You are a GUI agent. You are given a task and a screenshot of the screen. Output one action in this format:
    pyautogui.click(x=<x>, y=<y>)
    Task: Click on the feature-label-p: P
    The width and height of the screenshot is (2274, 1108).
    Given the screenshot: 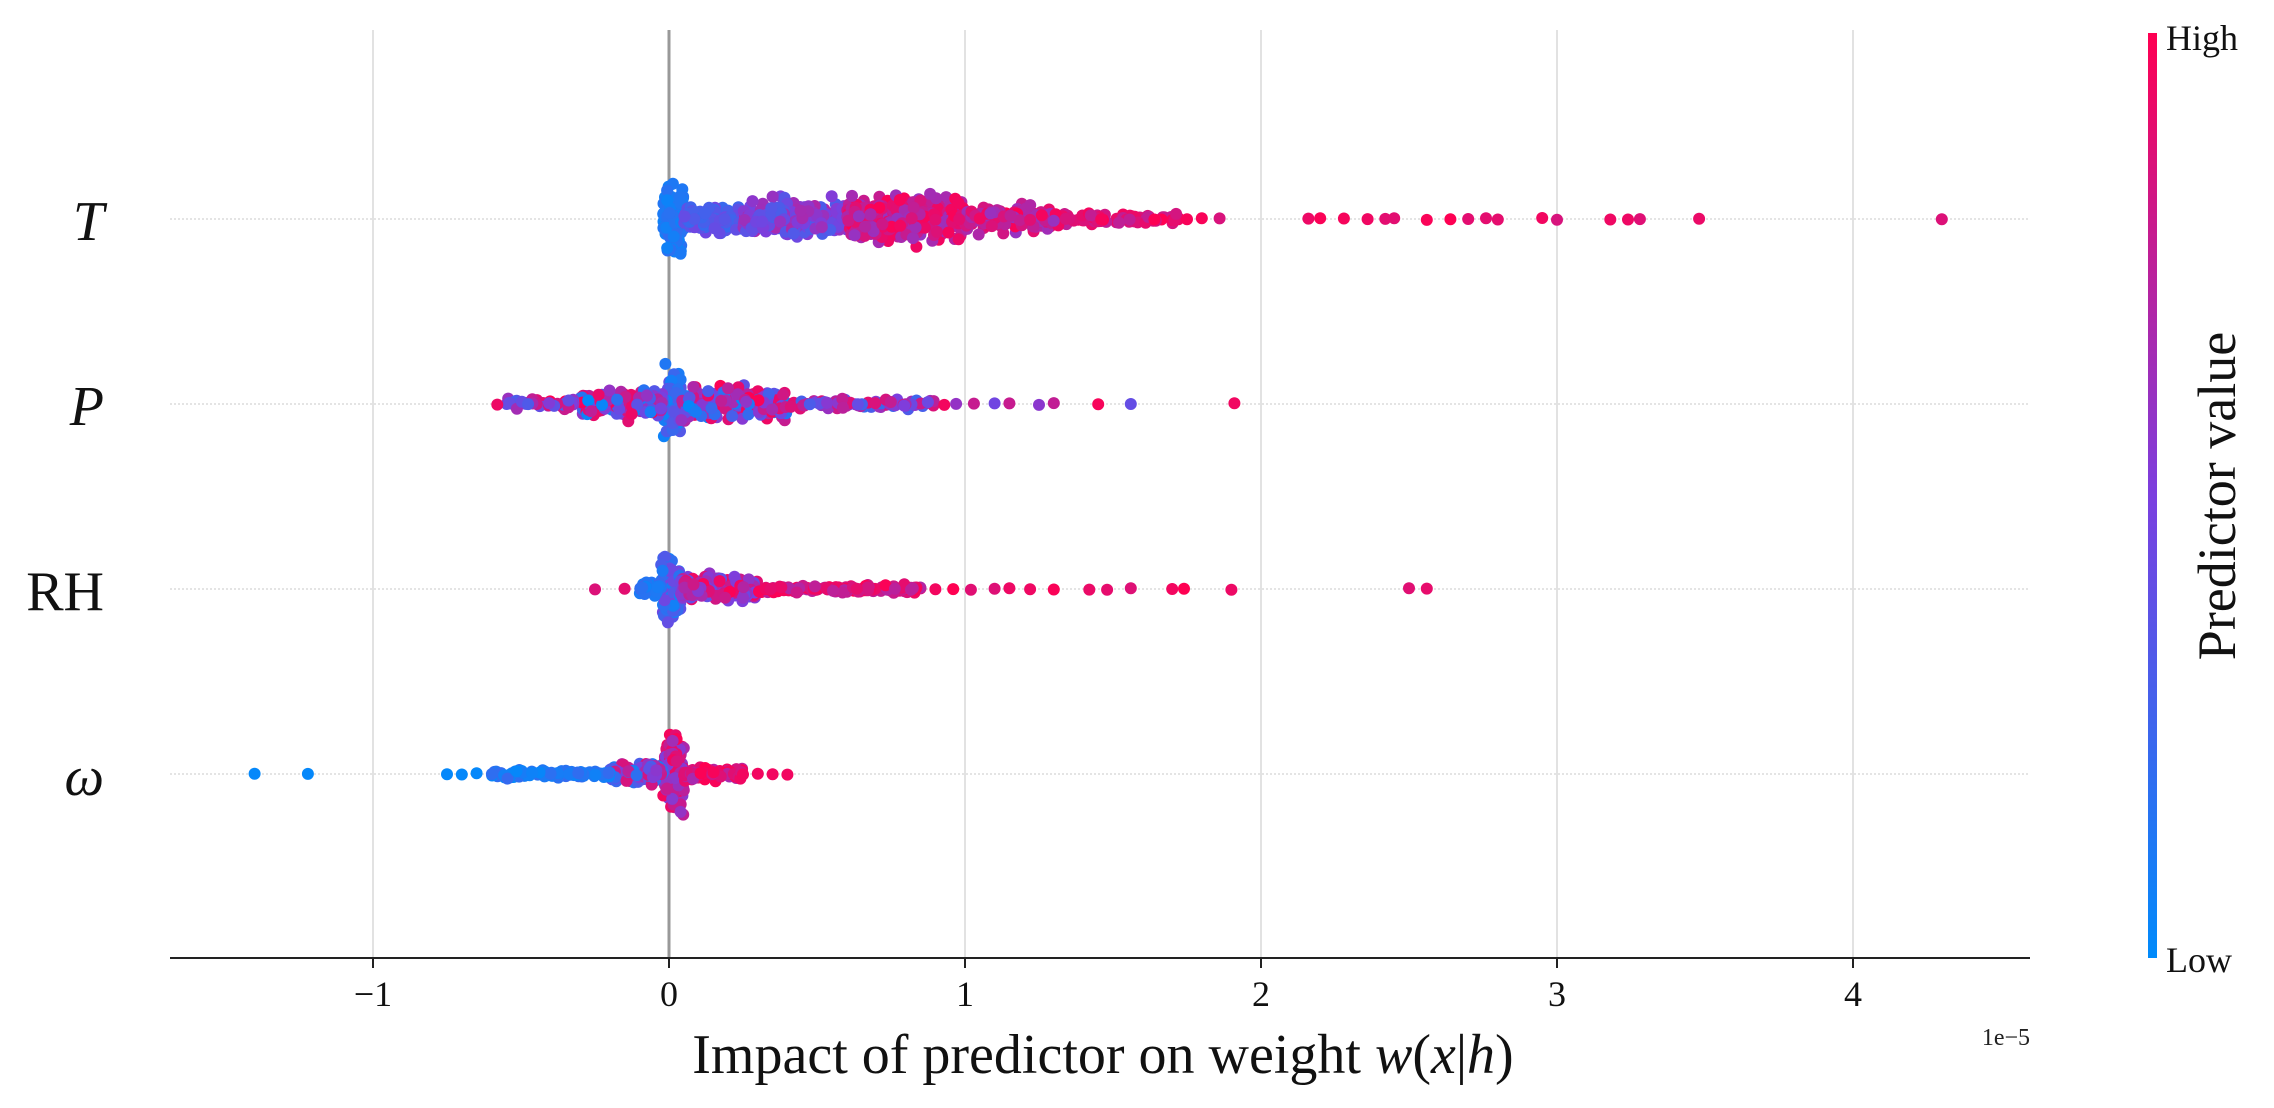 What is the action you would take?
    pyautogui.click(x=86, y=407)
    